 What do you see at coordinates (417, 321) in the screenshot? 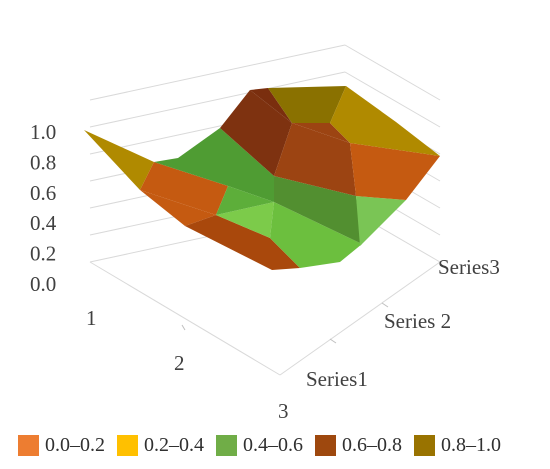
I see `series-tick-label: Series 2` at bounding box center [417, 321].